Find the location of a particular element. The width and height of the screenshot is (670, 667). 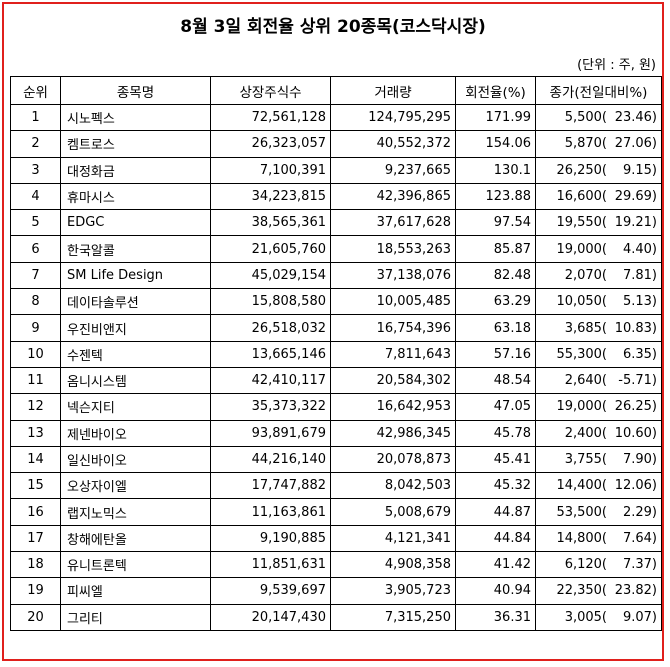

turnover-rate-cell: 57.16 is located at coordinates (495, 354).